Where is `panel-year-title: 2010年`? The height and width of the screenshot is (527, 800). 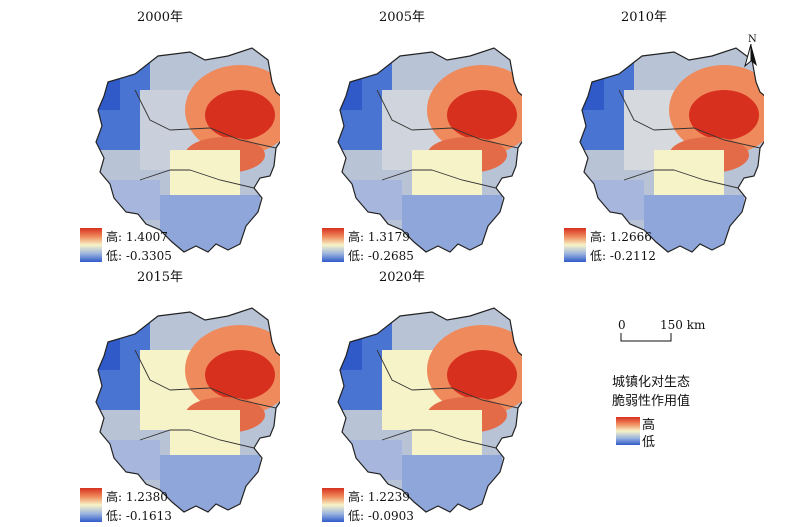 panel-year-title: 2010年 is located at coordinates (644, 17).